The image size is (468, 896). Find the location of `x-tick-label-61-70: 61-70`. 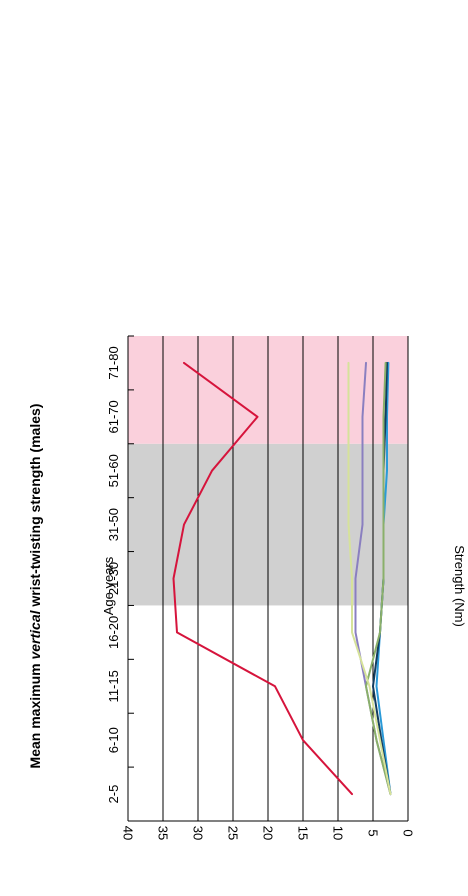

x-tick-label-61-70: 61-70 is located at coordinates (113, 416).